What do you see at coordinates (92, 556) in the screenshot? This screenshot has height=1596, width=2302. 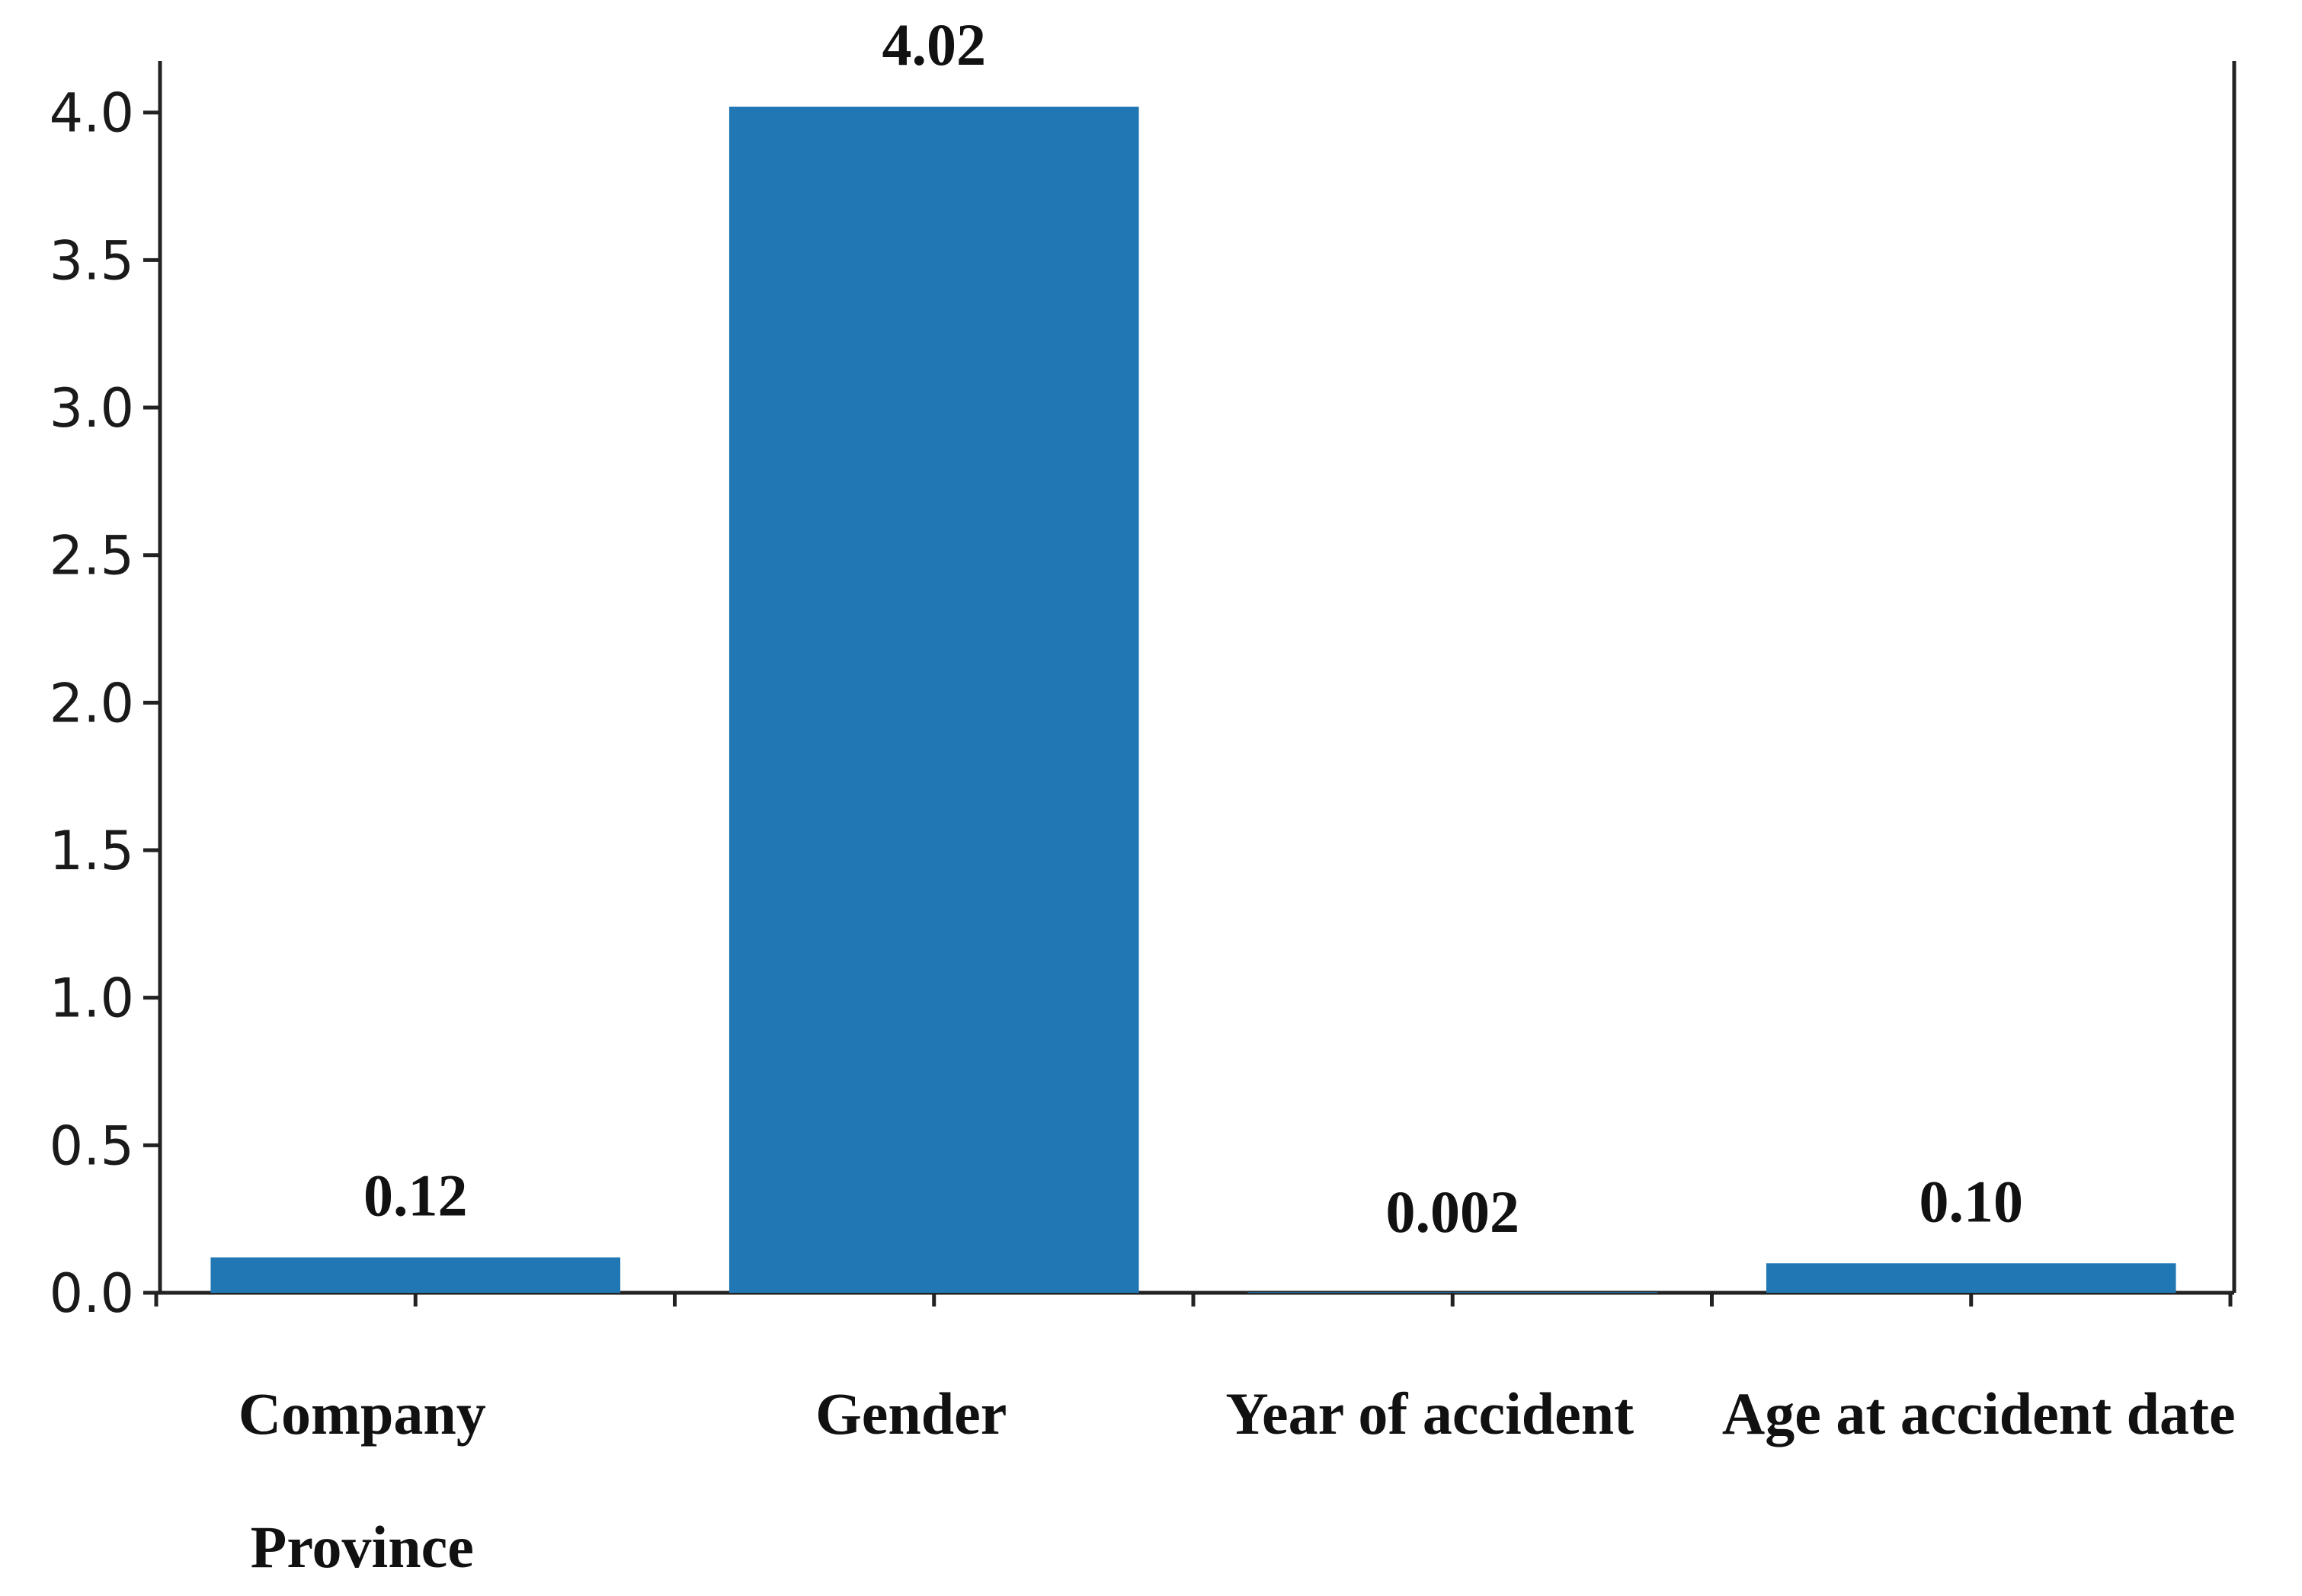 I see `y-tick-label: 2.5` at bounding box center [92, 556].